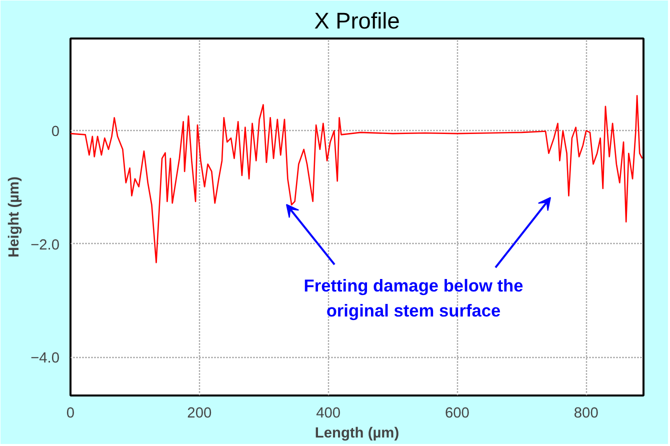 Image resolution: width=670 pixels, height=446 pixels. Describe the element at coordinates (70, 414) in the screenshot. I see `x-tick-label: 0` at that location.